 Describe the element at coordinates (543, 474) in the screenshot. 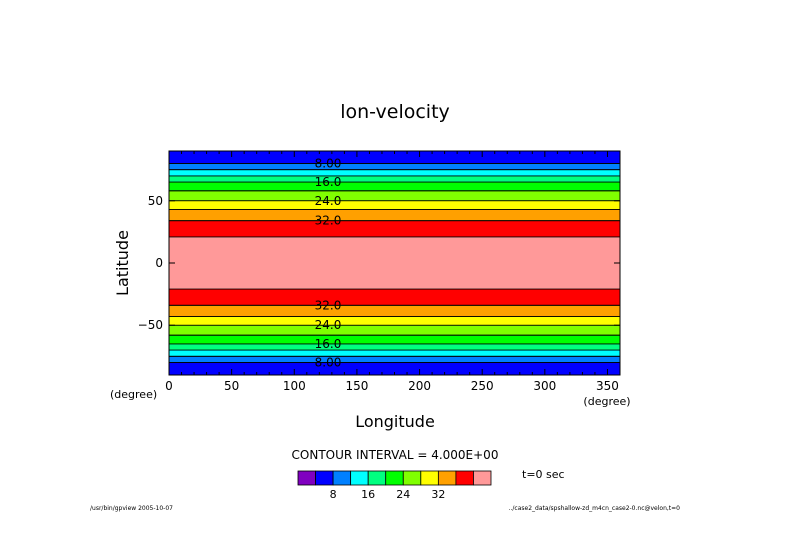

I see `time-label: t=0 sec` at that location.